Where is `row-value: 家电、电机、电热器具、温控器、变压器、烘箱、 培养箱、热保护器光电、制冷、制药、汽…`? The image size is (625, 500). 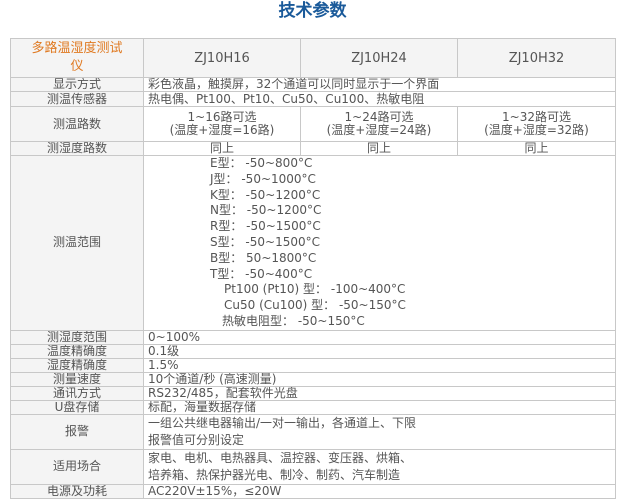 row-value: 家电、电机、电热器具、温控器、变压器、烘箱、 培养箱、热保护器光电、制冷、制药、汽… is located at coordinates (379, 466).